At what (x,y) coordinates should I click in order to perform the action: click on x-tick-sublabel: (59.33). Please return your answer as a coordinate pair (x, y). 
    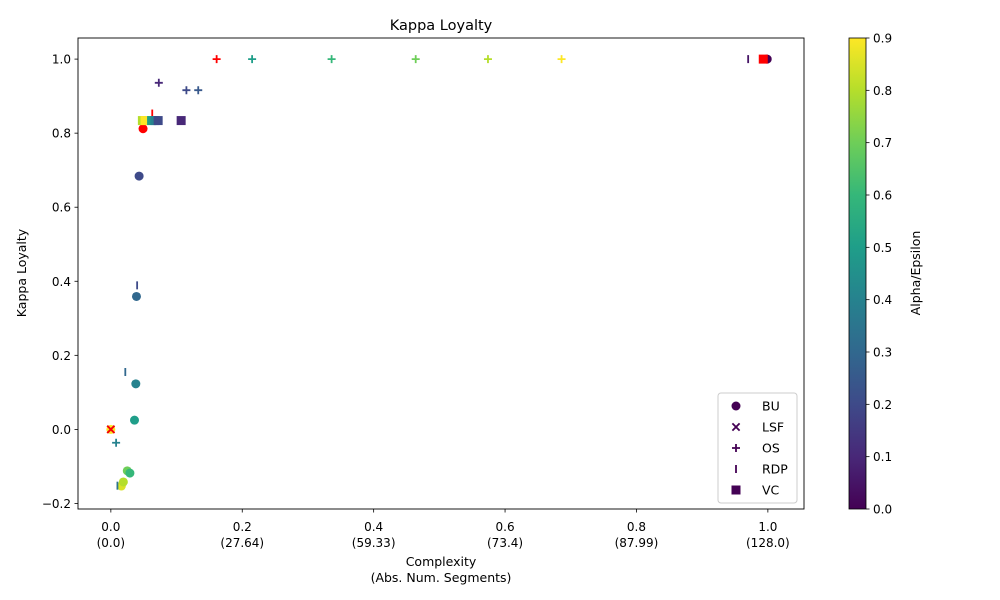
    Looking at the image, I should click on (374, 543).